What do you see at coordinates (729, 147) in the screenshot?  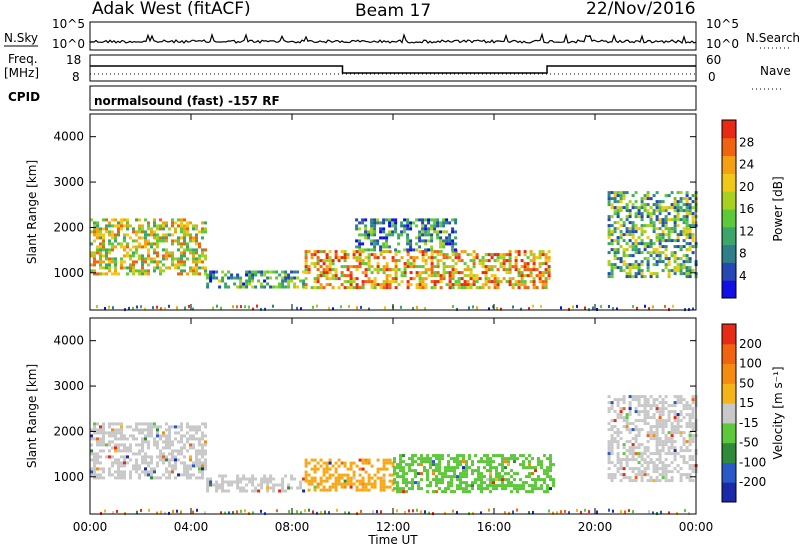 I see `power-colorbar-swatch` at bounding box center [729, 147].